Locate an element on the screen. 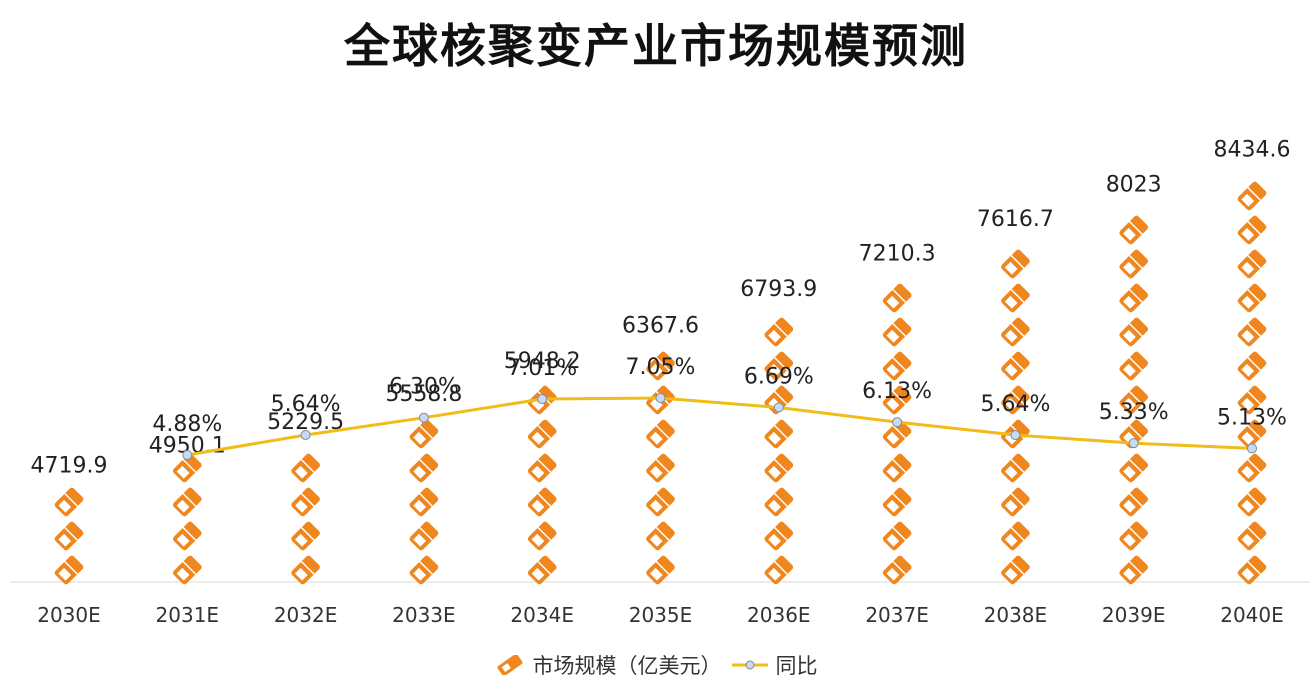 This screenshot has width=1312, height=691. bar-value-label: 7210.3 is located at coordinates (897, 254).